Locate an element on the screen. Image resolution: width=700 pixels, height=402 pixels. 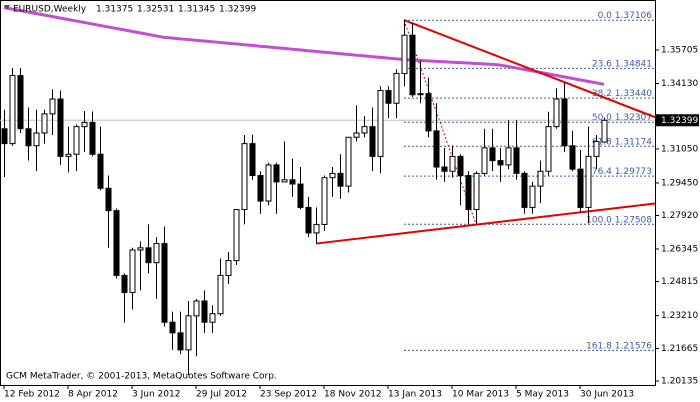
fib-price: 1.32307 is located at coordinates (633, 118).